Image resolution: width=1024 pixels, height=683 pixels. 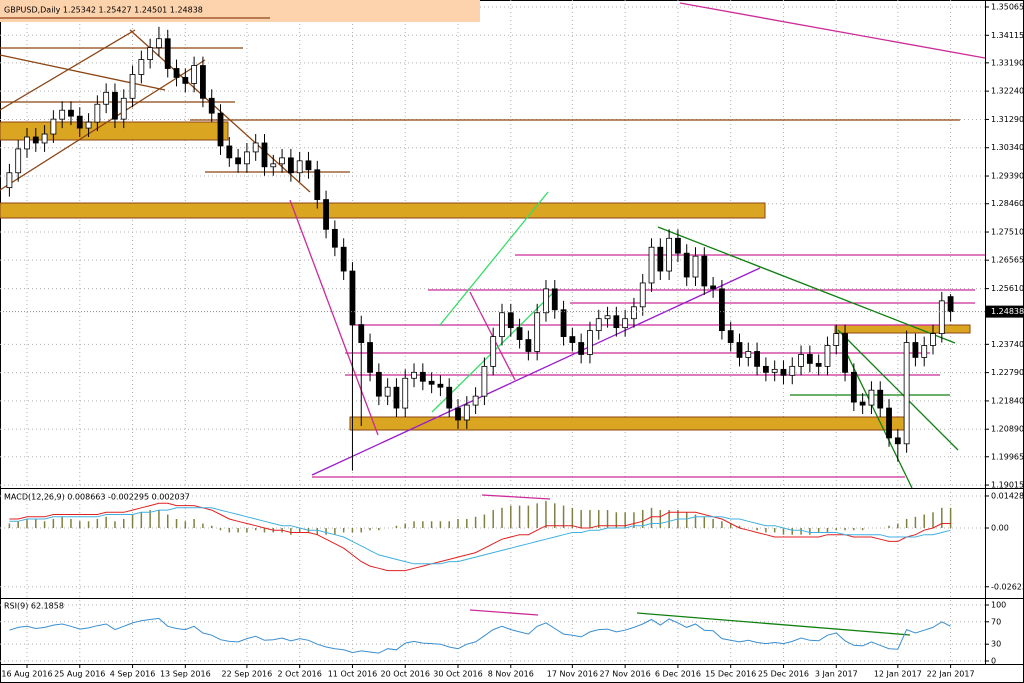 What do you see at coordinates (996, 644) in the screenshot?
I see `y-tick-label: 30` at bounding box center [996, 644].